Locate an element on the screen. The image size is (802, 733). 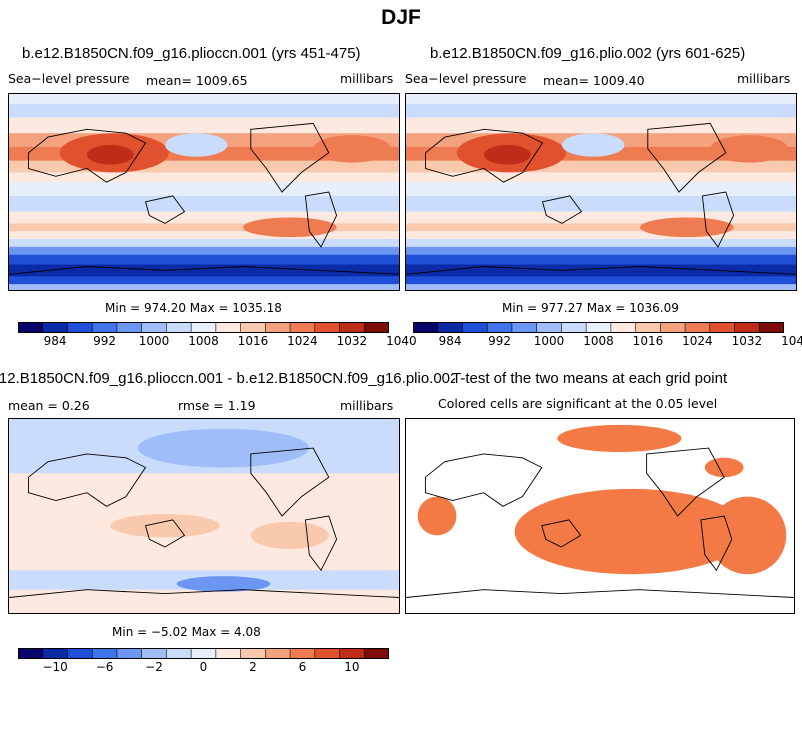
panel-1-mean: mean= 1009.65 is located at coordinates (197, 80).